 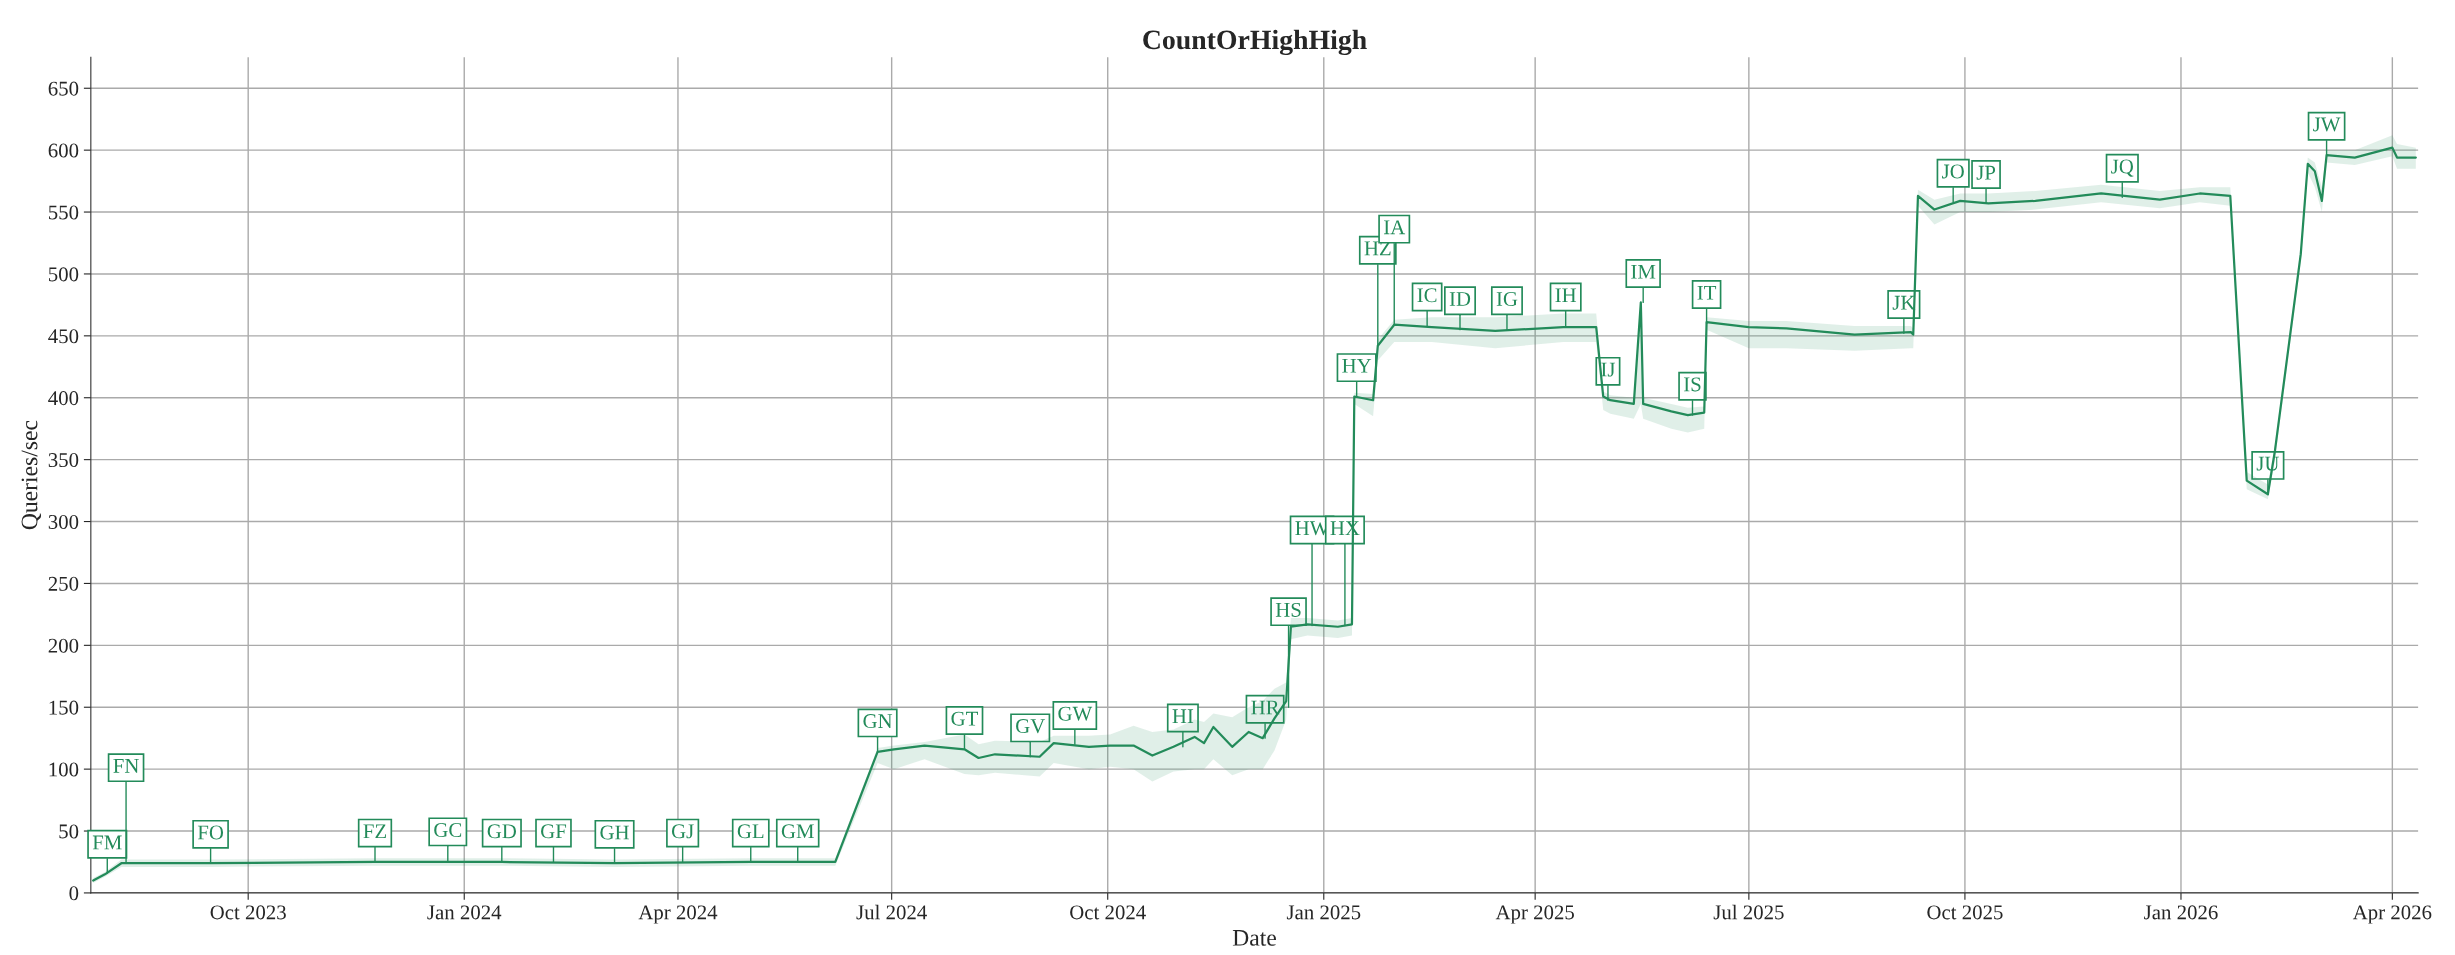 What do you see at coordinates (74, 893) in the screenshot?
I see `y-tick-label: 0` at bounding box center [74, 893].